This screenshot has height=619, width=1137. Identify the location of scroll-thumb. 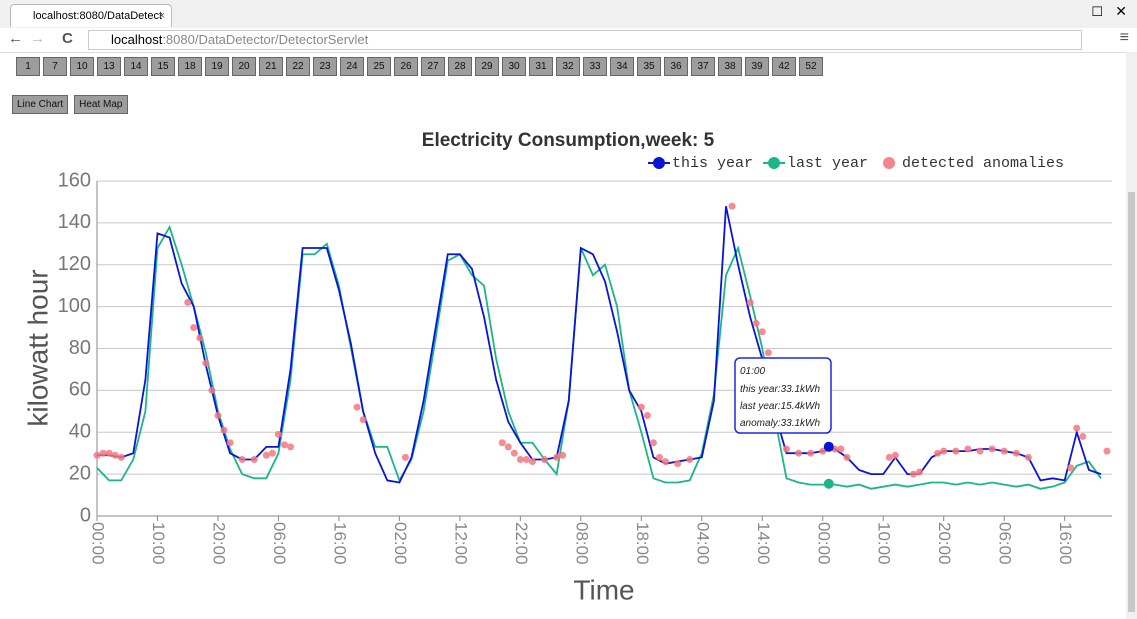
(1131, 402).